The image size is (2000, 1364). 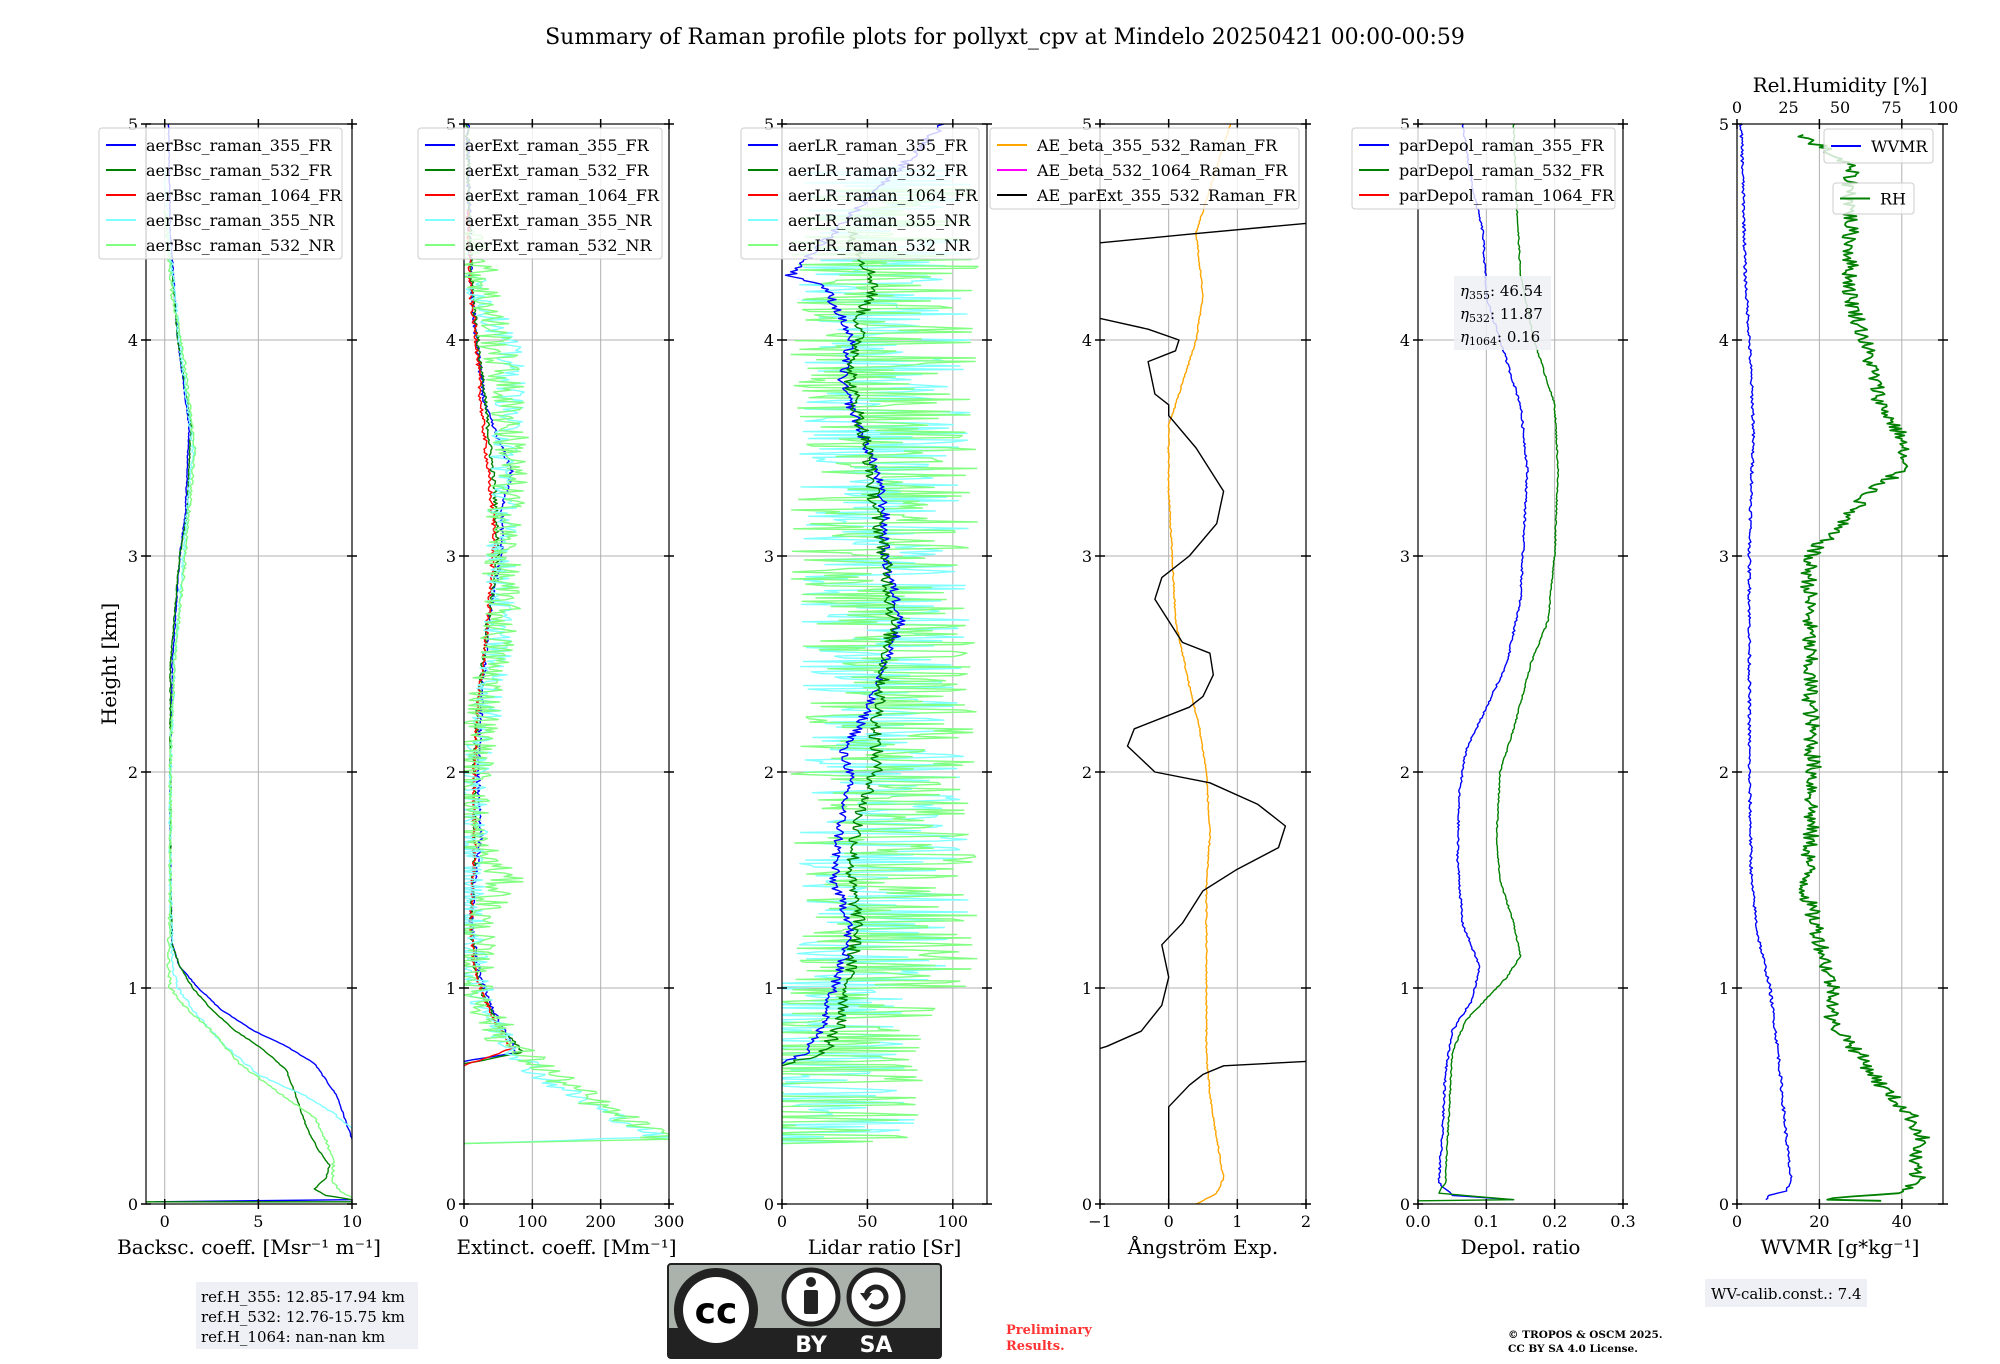 What do you see at coordinates (1486, 1221) in the screenshot?
I see `x-tick-label: 0.1` at bounding box center [1486, 1221].